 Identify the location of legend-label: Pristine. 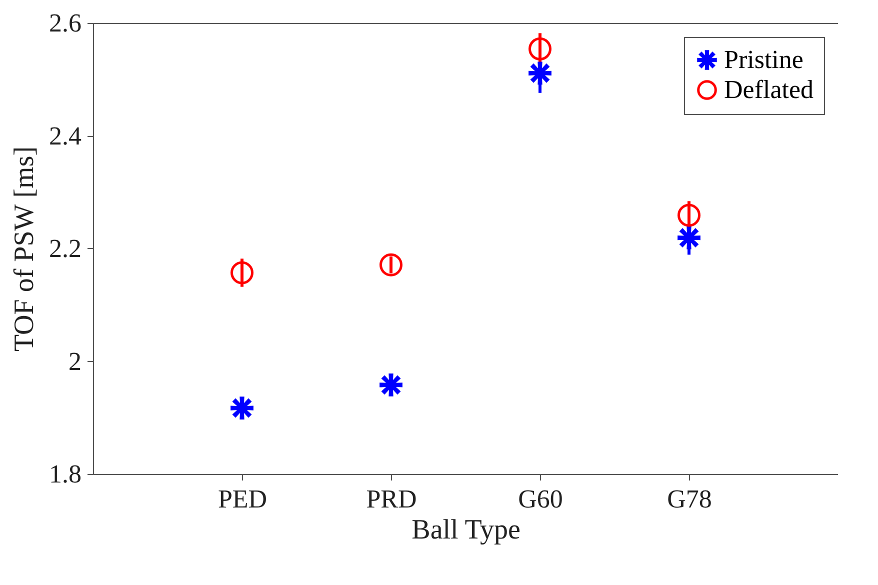
(764, 59).